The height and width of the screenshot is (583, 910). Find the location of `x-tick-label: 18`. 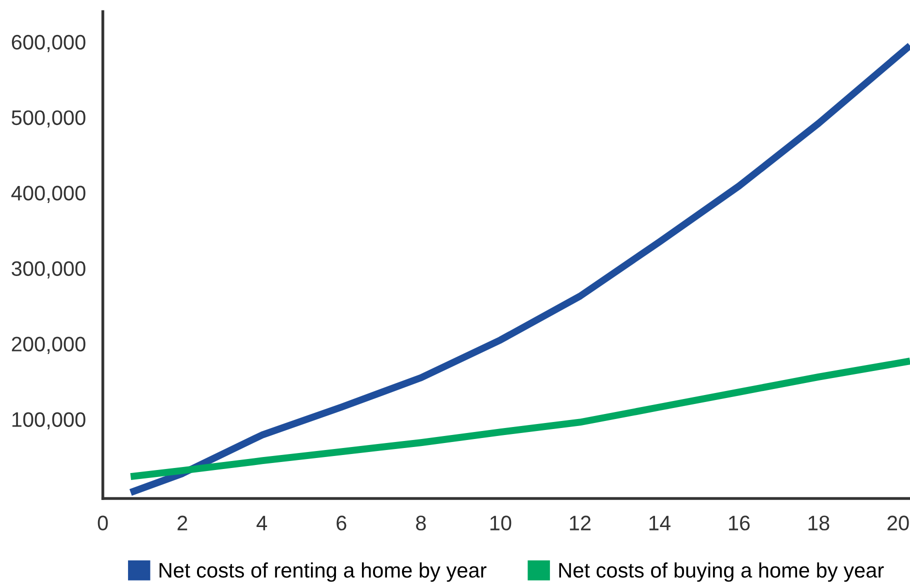

x-tick-label: 18 is located at coordinates (819, 523).